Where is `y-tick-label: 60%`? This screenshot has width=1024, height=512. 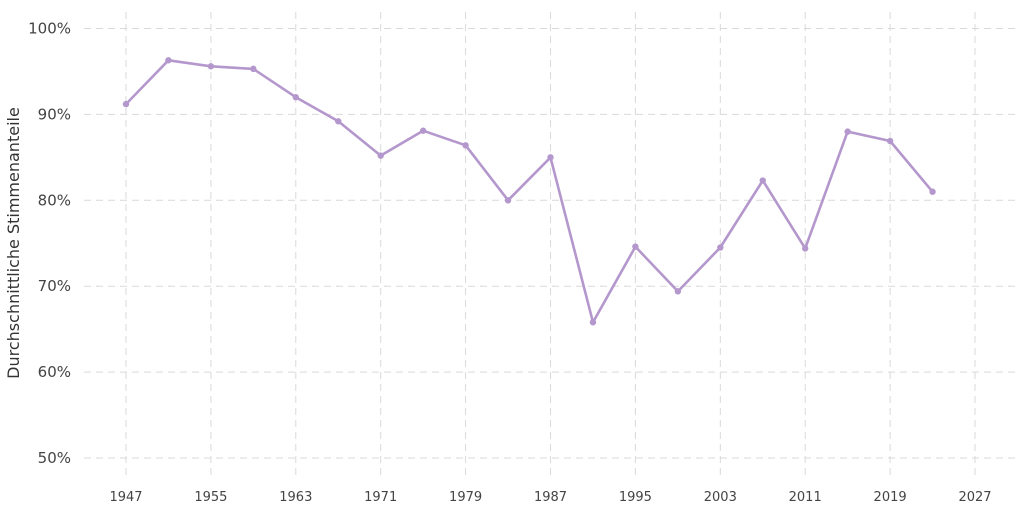 y-tick-label: 60% is located at coordinates (54, 372).